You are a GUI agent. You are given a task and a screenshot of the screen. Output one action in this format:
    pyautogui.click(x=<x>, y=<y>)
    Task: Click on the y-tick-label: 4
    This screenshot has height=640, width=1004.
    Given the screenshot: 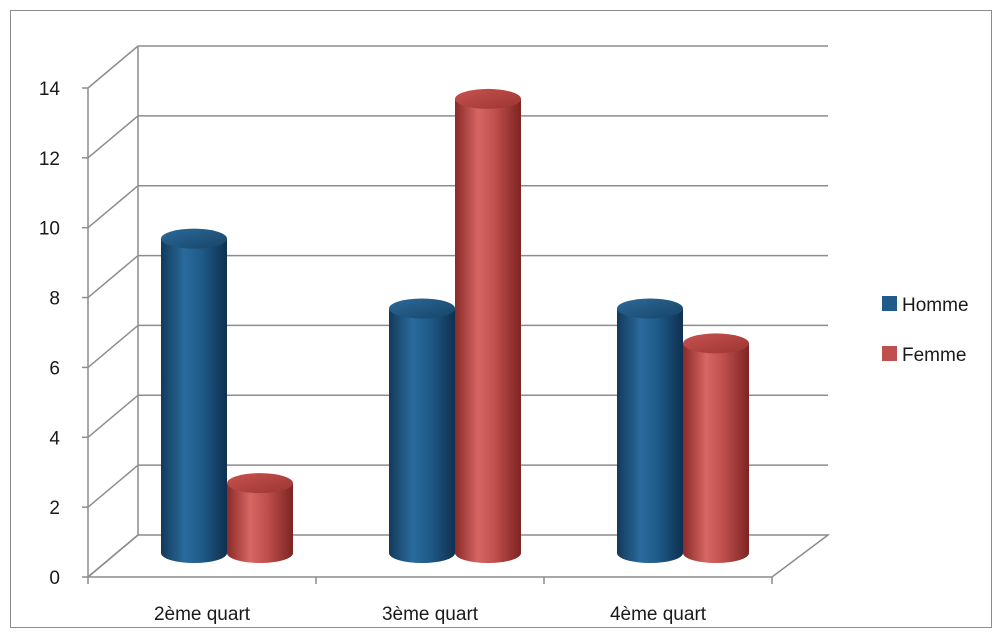 What is the action you would take?
    pyautogui.click(x=54, y=438)
    